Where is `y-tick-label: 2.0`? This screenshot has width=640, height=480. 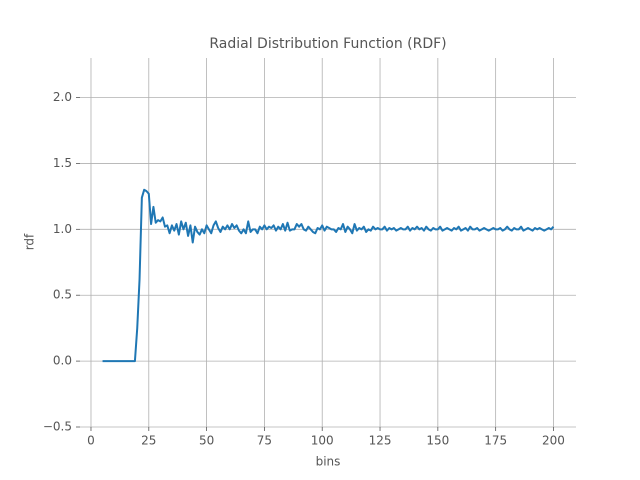
y-tick-label: 2.0 is located at coordinates (62, 97).